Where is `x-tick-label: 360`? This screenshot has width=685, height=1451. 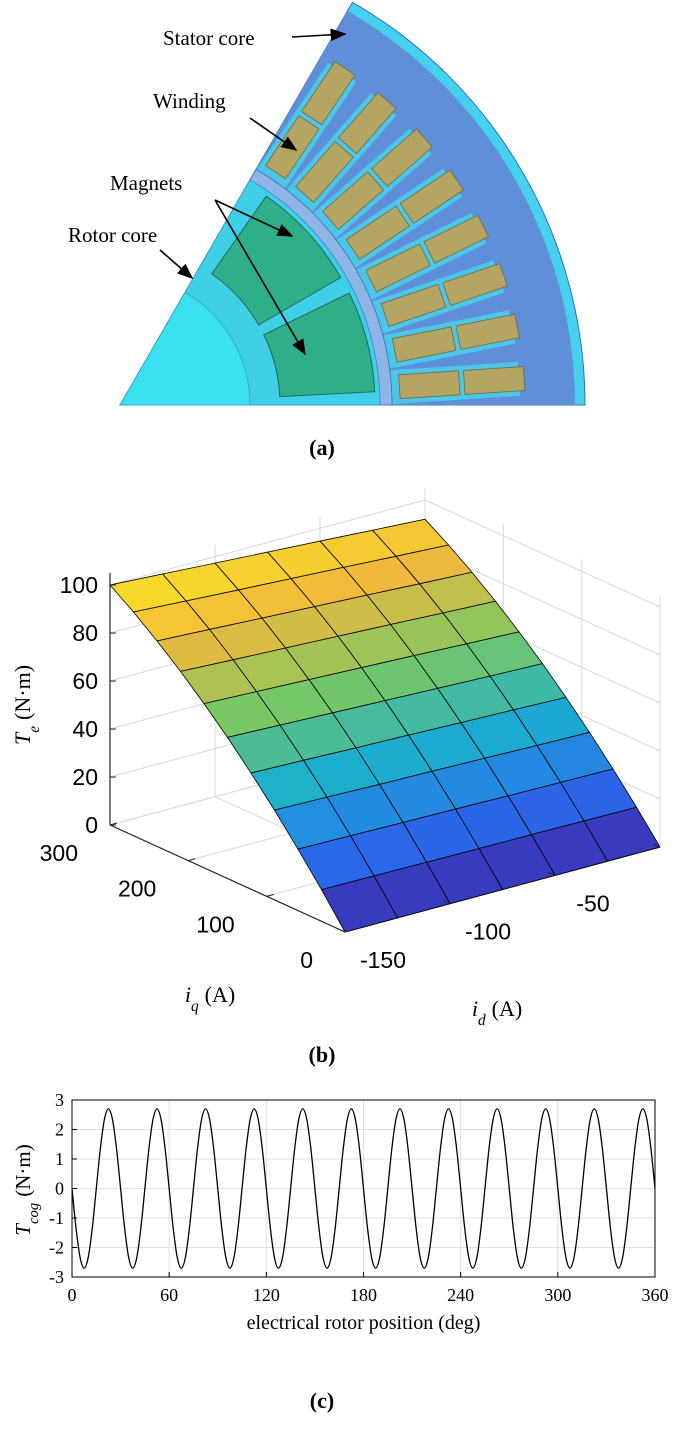 x-tick-label: 360 is located at coordinates (655, 1295).